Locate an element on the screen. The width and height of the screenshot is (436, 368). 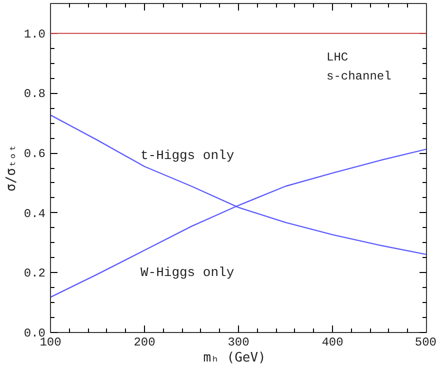
x-axis-title: mₕ (GeV) is located at coordinates (234, 358).